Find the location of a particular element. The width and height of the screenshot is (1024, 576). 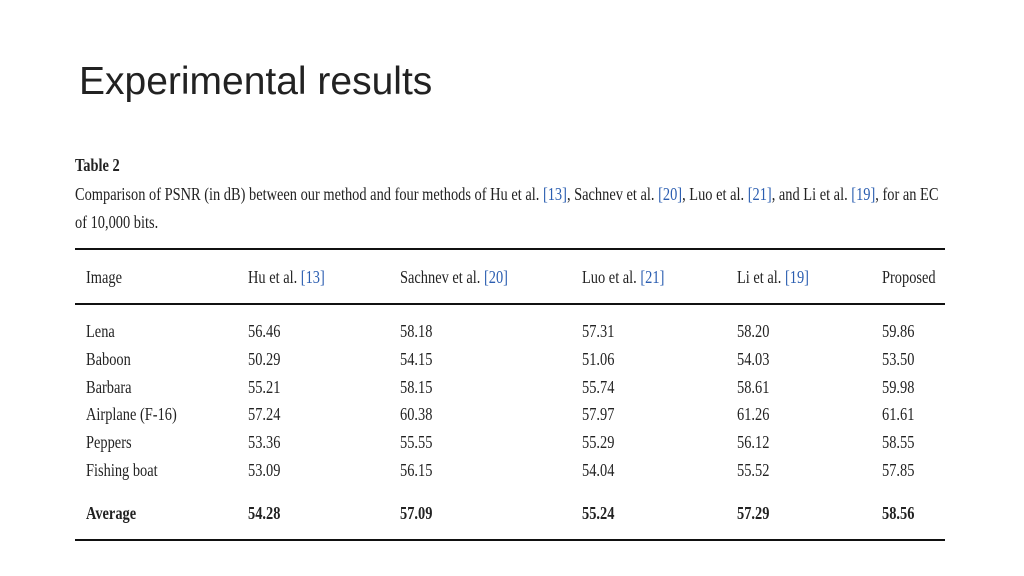

header-text: Hu et al. is located at coordinates (274, 277).